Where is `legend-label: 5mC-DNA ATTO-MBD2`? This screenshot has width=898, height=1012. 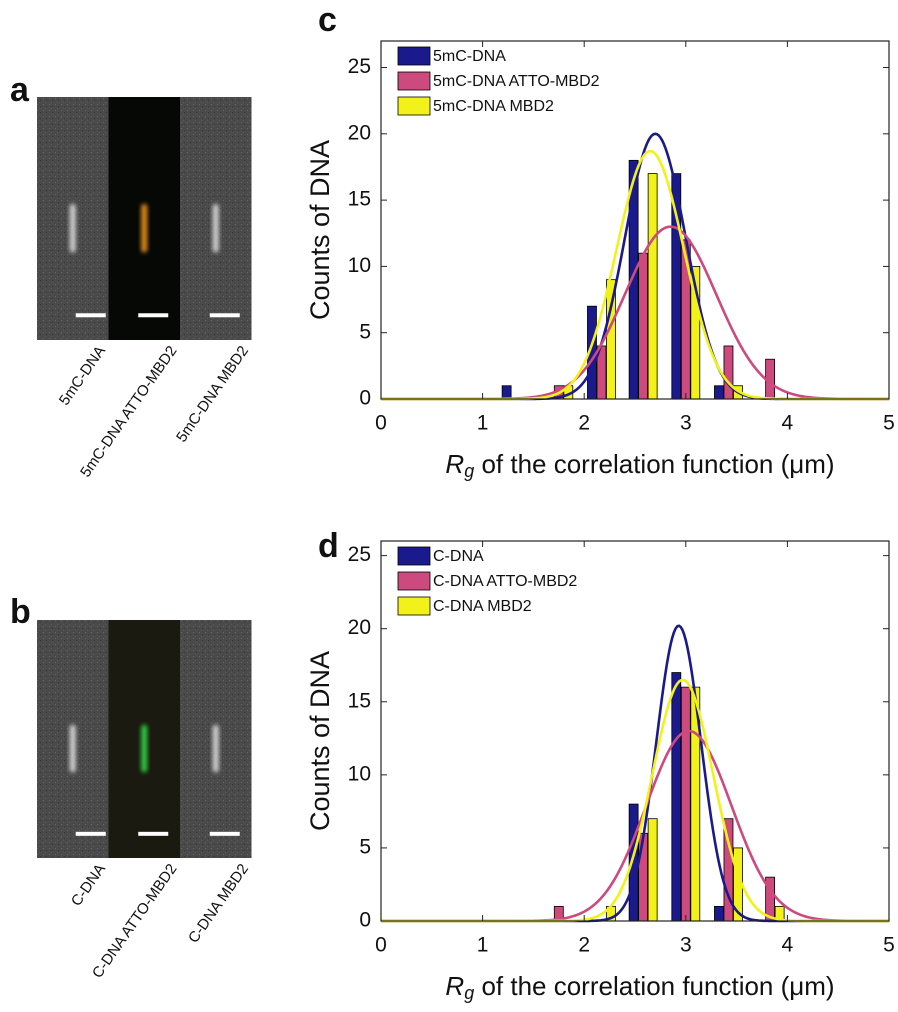 legend-label: 5mC-DNA ATTO-MBD2 is located at coordinates (516, 81).